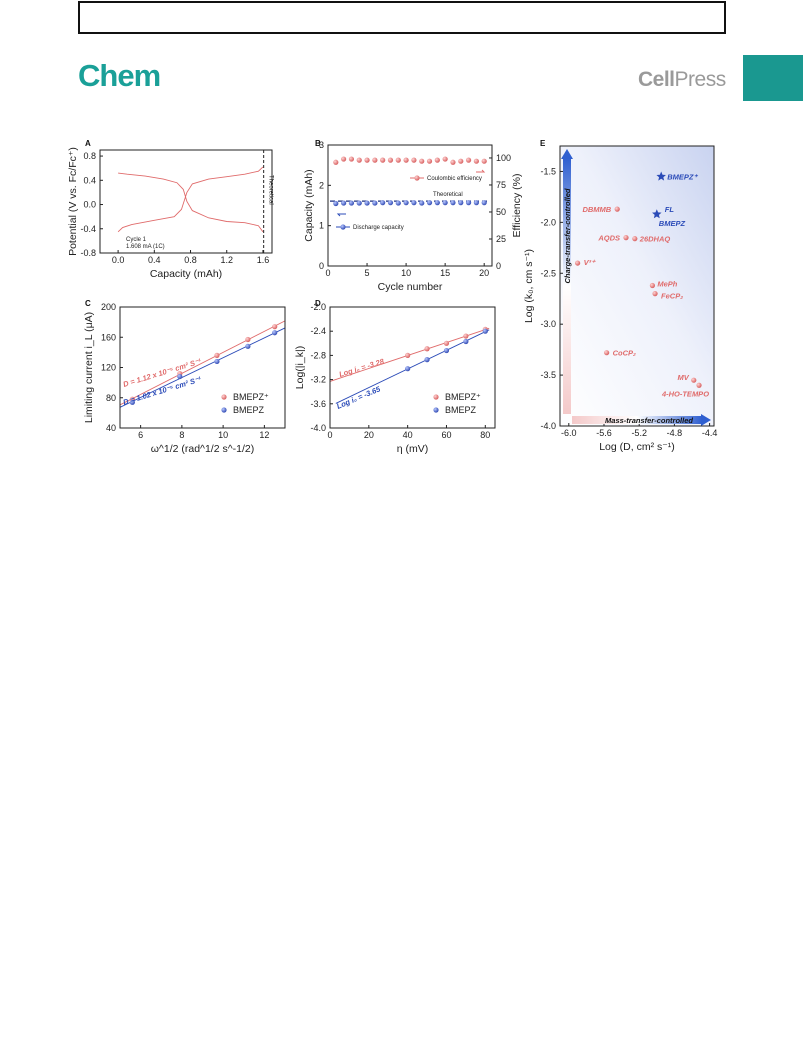 The height and width of the screenshot is (1043, 803). What do you see at coordinates (358, 397) in the screenshot?
I see `panel-d-fit-blue: Log i₀ = -3.65` at bounding box center [358, 397].